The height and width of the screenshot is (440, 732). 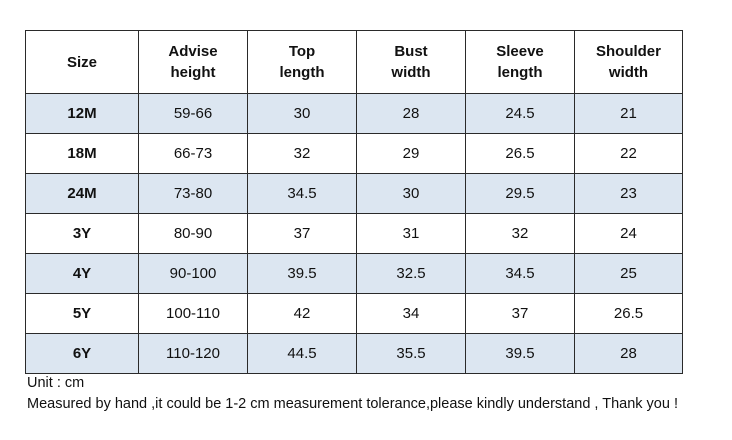 I want to click on header-cell: Size, so click(x=82, y=62).